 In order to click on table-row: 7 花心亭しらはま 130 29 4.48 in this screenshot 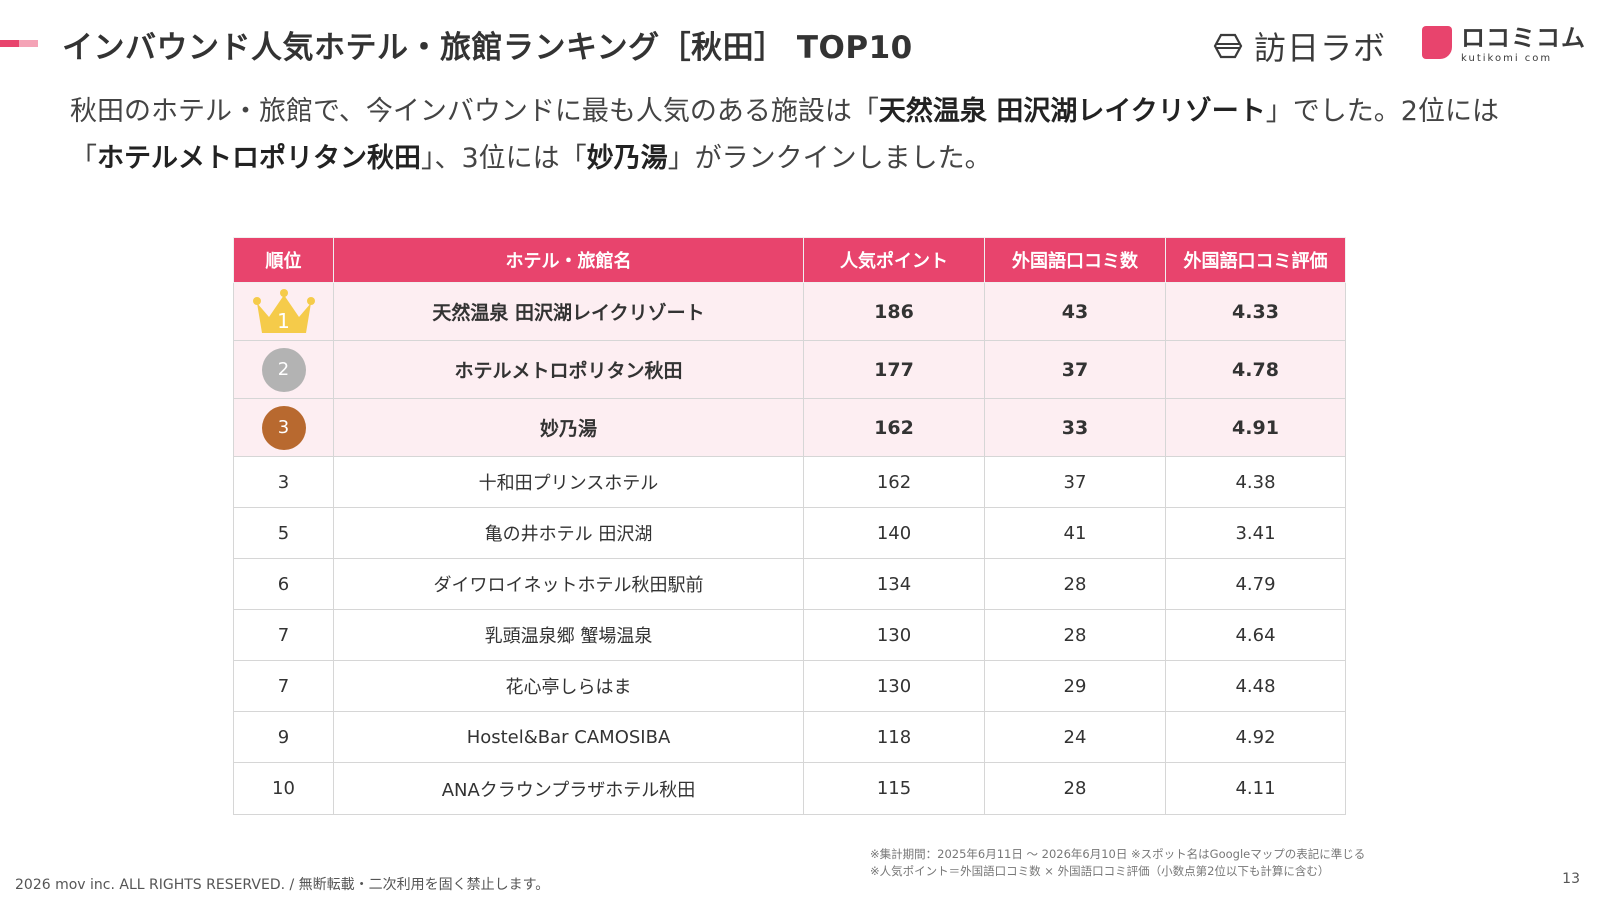, I will do `click(789, 686)`.